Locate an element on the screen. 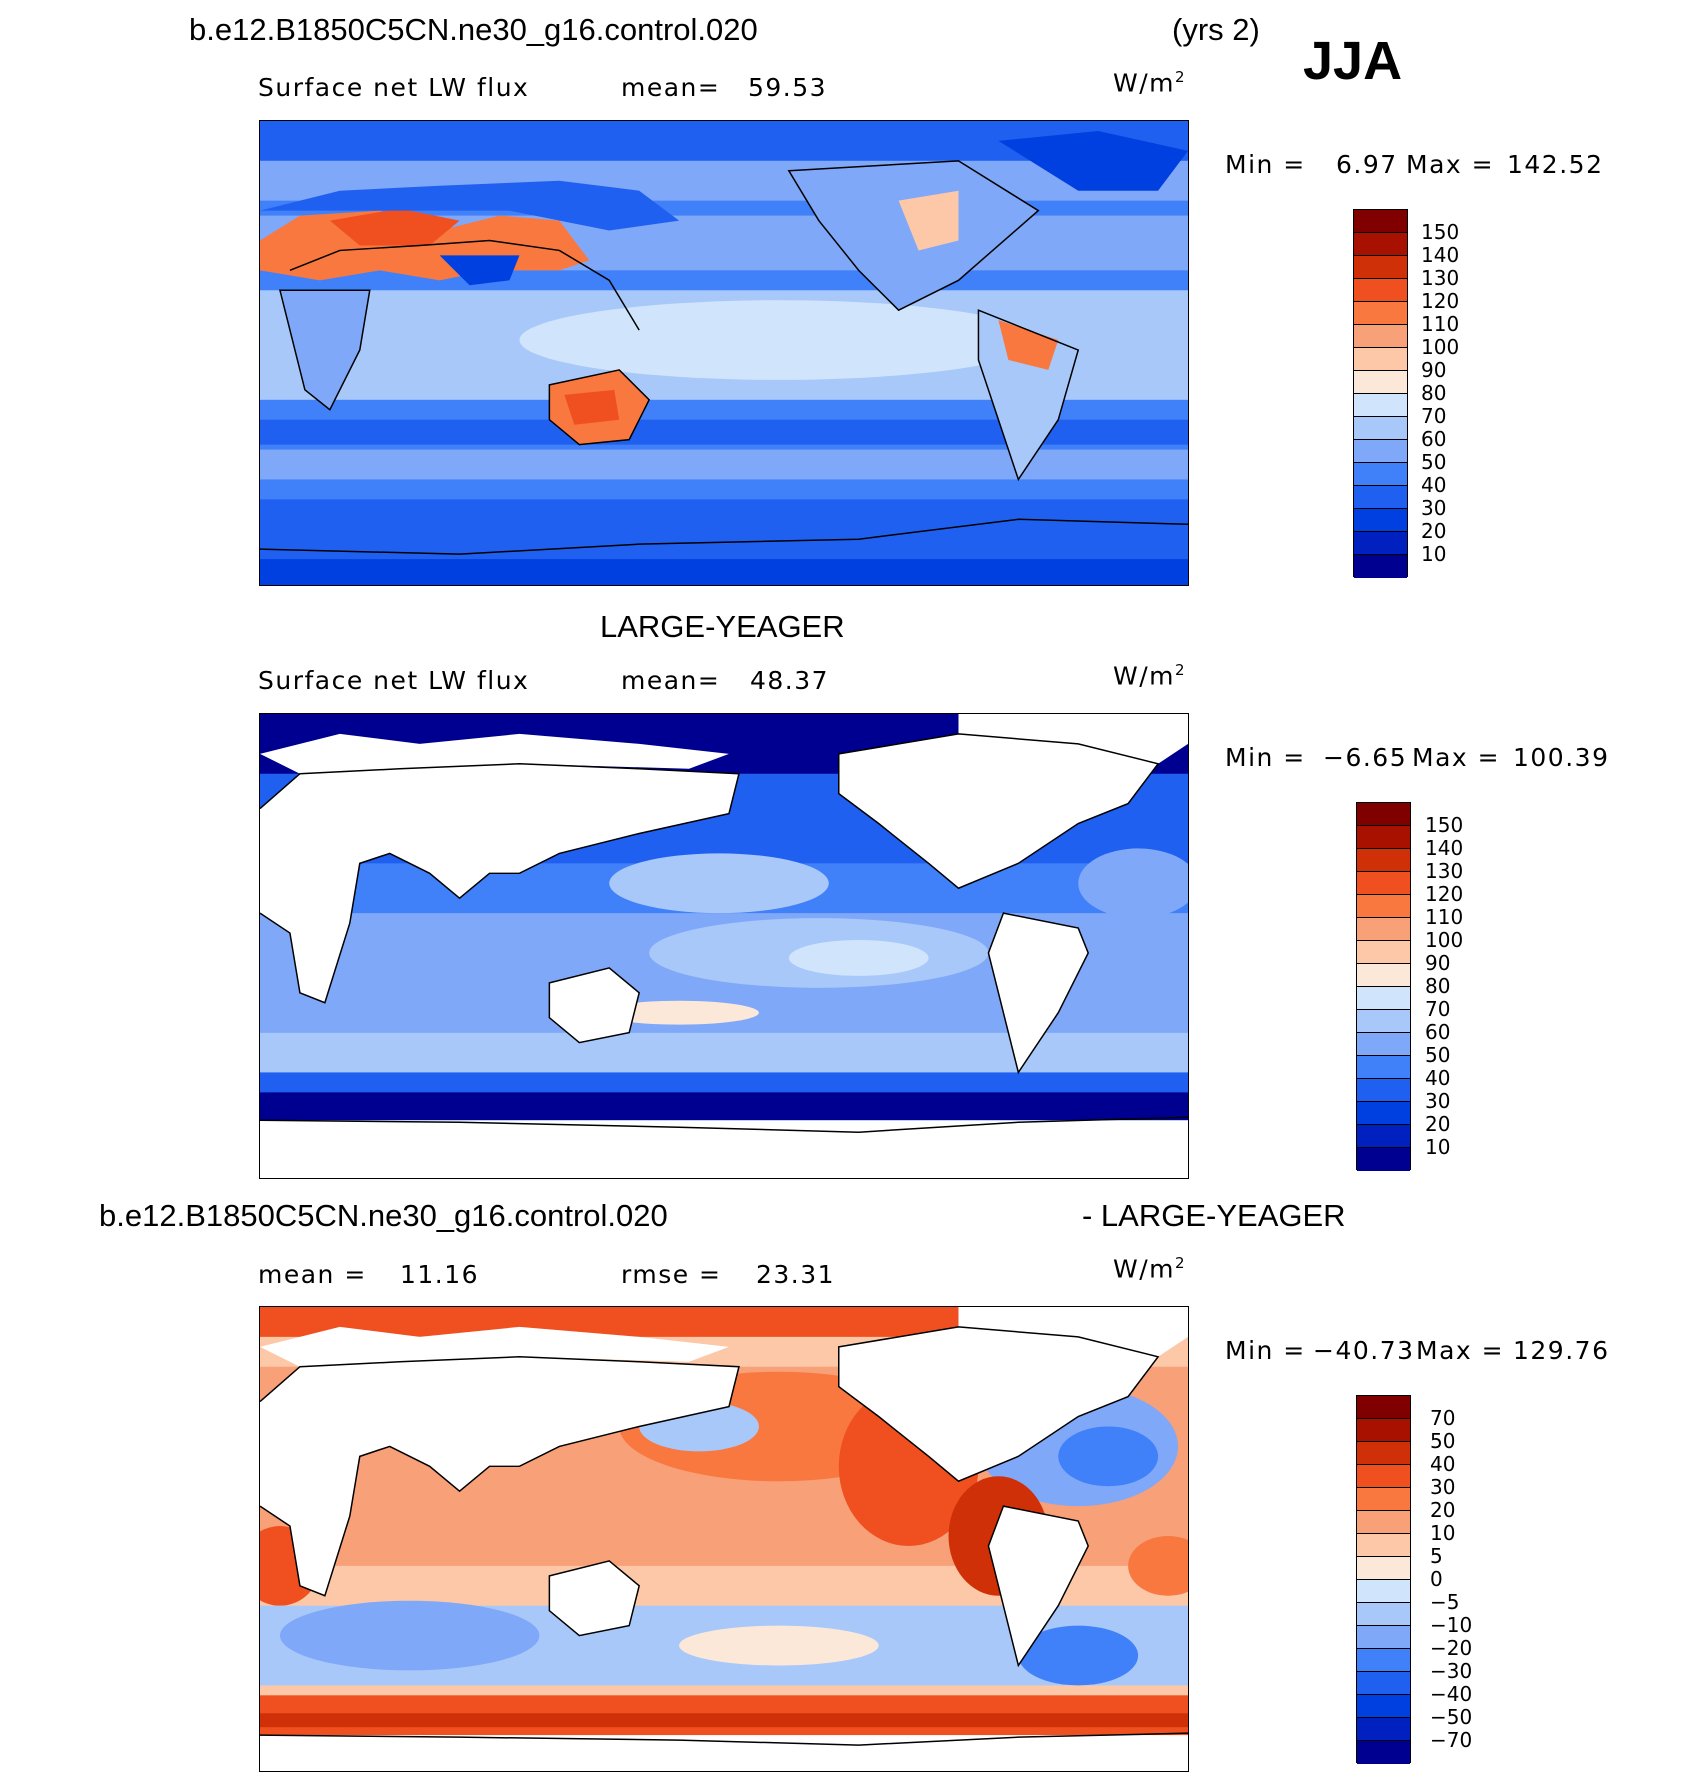 The height and width of the screenshot is (1781, 1705). map-obs-canvas is located at coordinates (724, 946).